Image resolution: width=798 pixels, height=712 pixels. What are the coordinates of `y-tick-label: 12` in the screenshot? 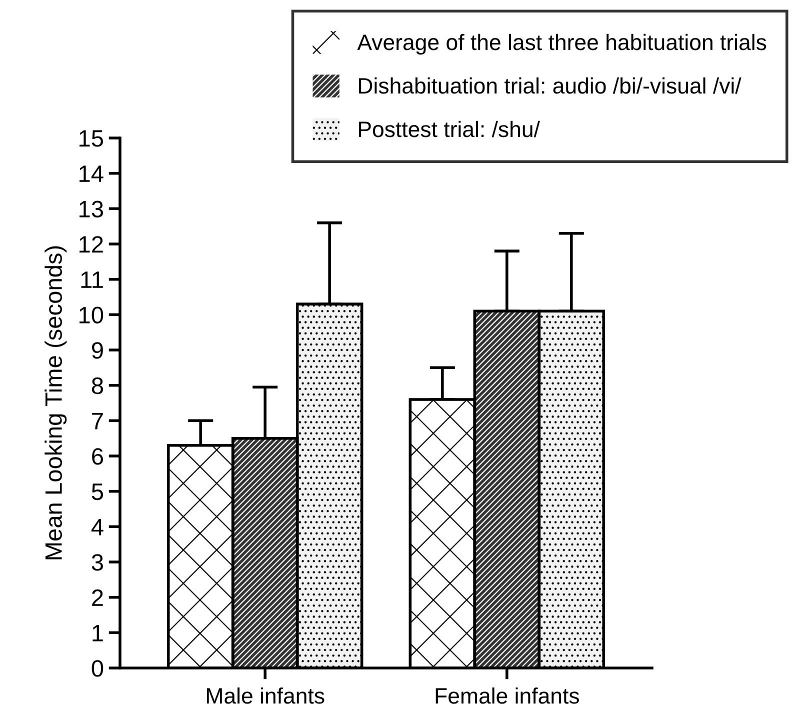 It's located at (91, 244).